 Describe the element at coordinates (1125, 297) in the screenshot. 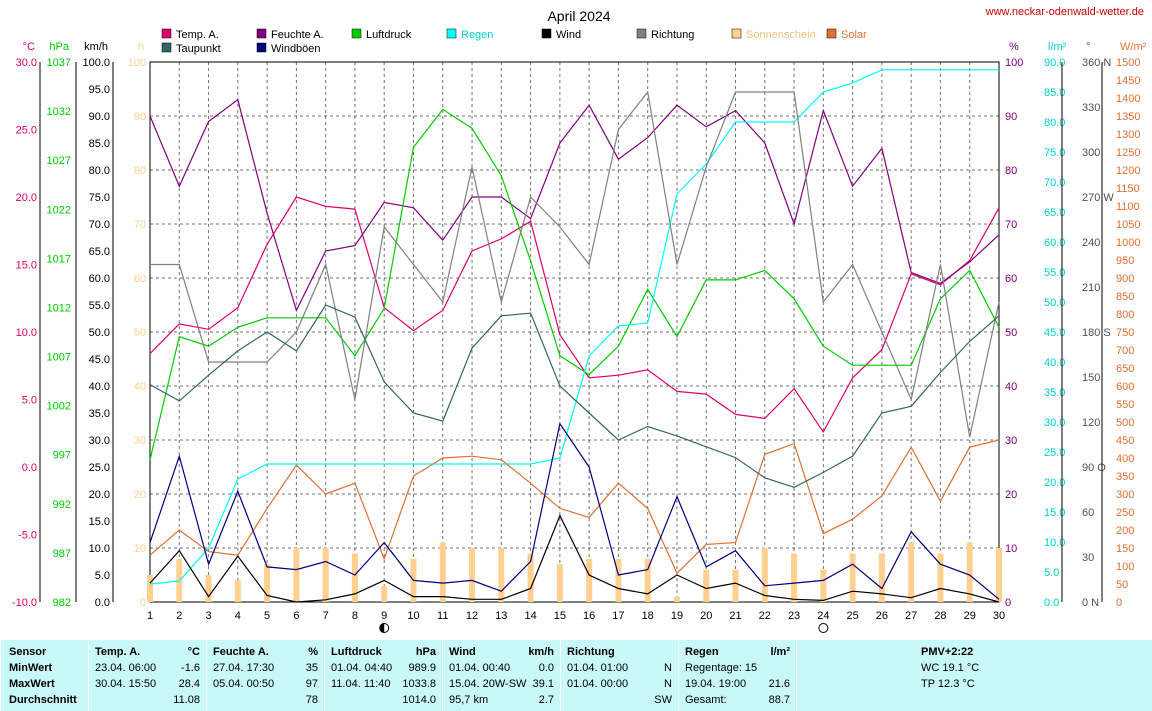

I see `tick-label-solar: 850` at that location.